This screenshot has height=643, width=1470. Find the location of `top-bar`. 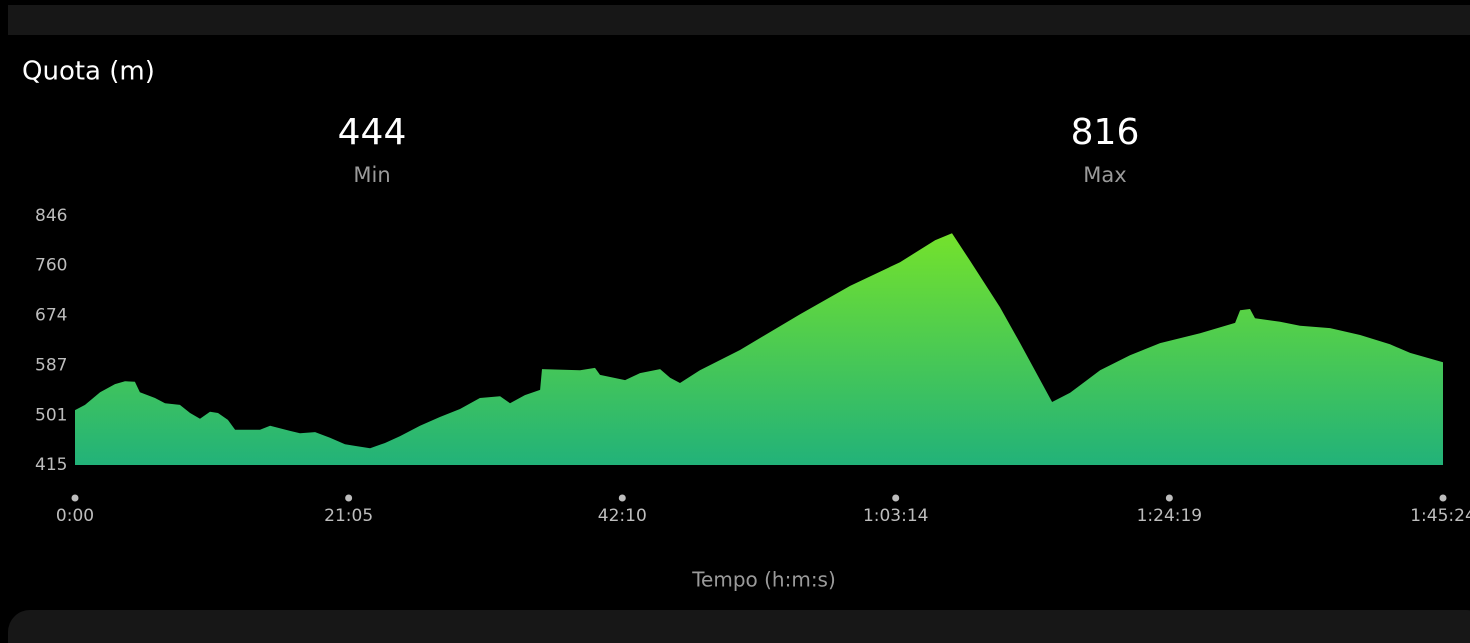

top-bar is located at coordinates (739, 20).